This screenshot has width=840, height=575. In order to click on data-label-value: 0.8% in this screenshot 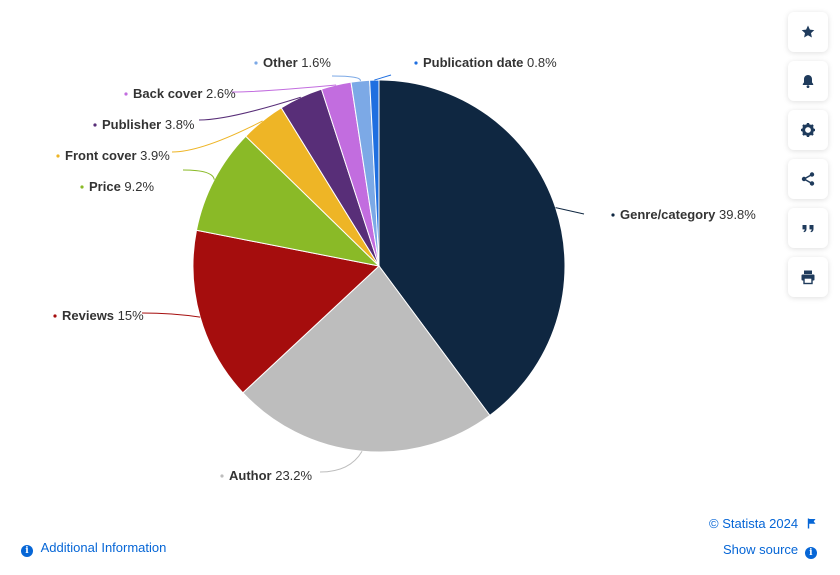, I will do `click(540, 62)`.